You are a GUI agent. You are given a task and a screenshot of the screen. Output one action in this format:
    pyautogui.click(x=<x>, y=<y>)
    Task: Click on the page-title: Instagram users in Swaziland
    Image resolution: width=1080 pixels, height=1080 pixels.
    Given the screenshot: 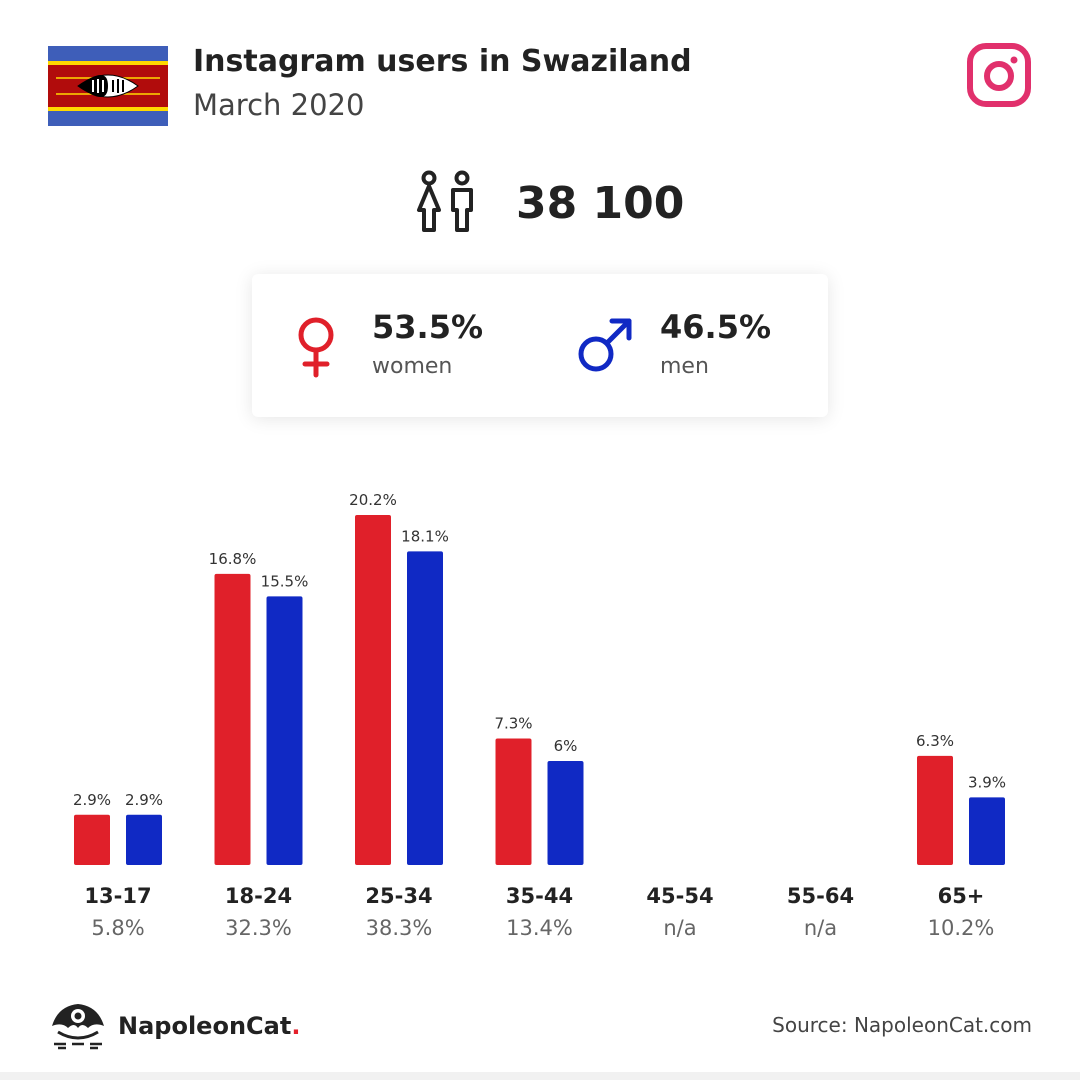 What is the action you would take?
    pyautogui.click(x=442, y=61)
    